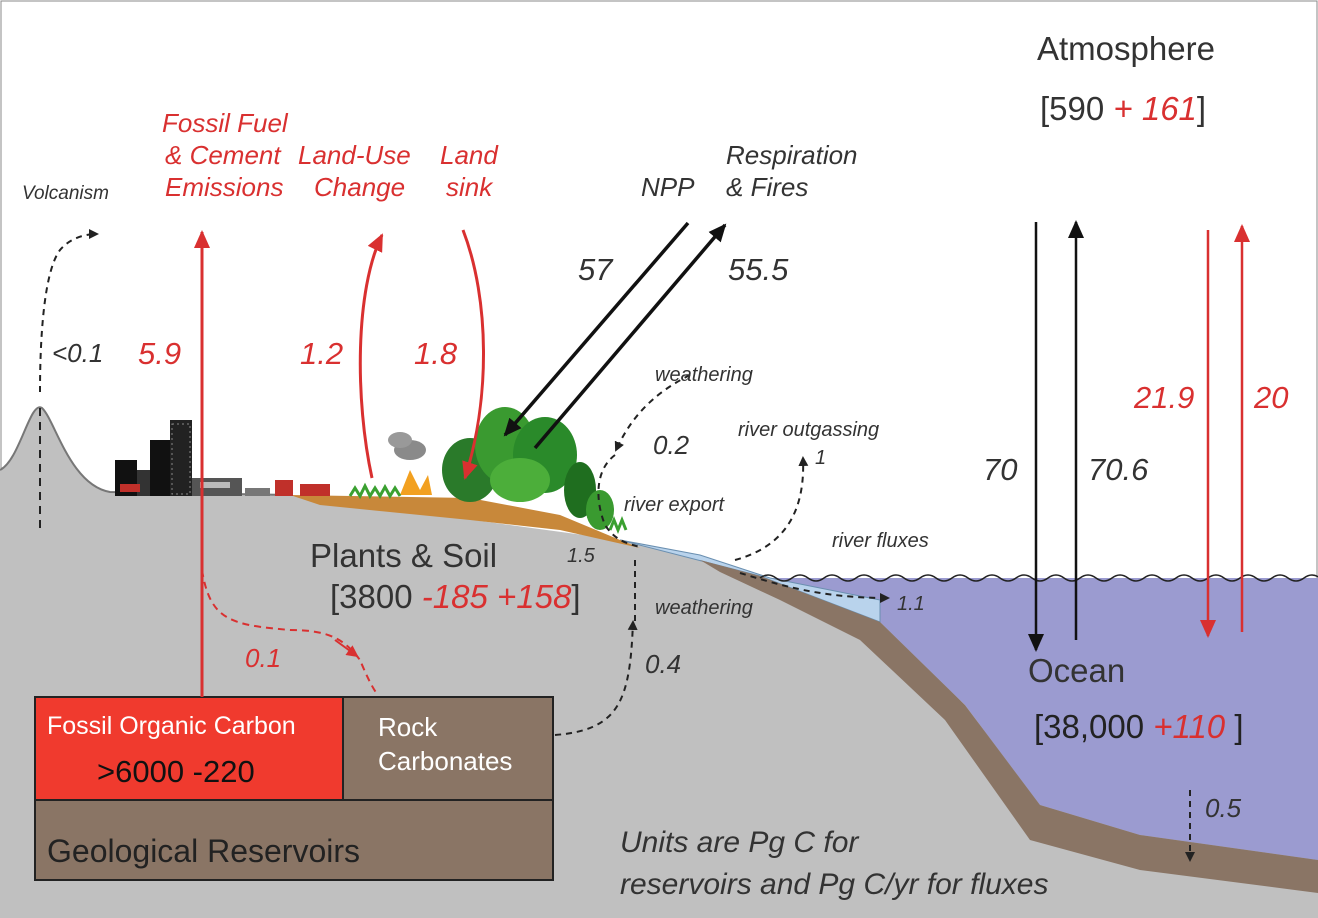  What do you see at coordinates (160, 353) in the screenshot?
I see `flux-fossil-fuel: 5.9` at bounding box center [160, 353].